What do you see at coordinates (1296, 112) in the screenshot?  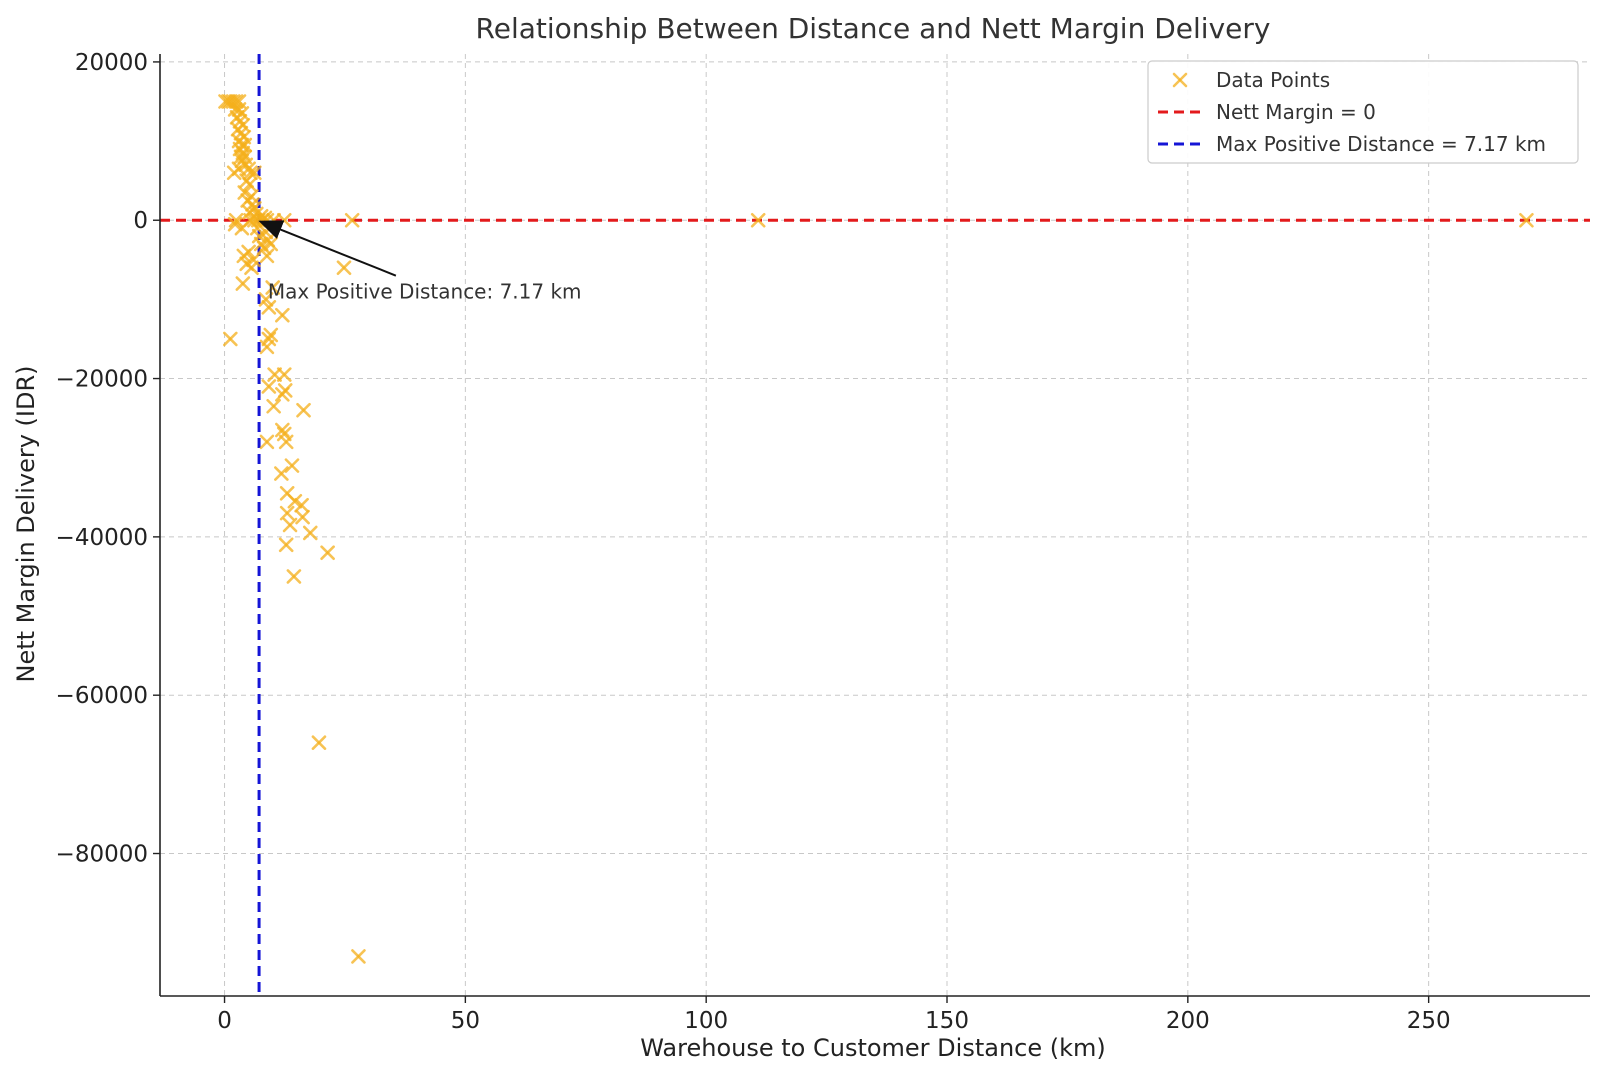 I see `legend-label-nett-margin: Nett Margin = 0` at bounding box center [1296, 112].